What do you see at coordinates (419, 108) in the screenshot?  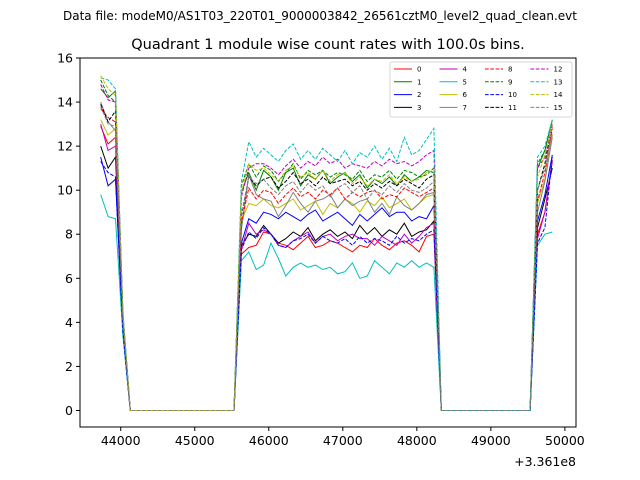 I see `legend-label-3: 3` at bounding box center [419, 108].